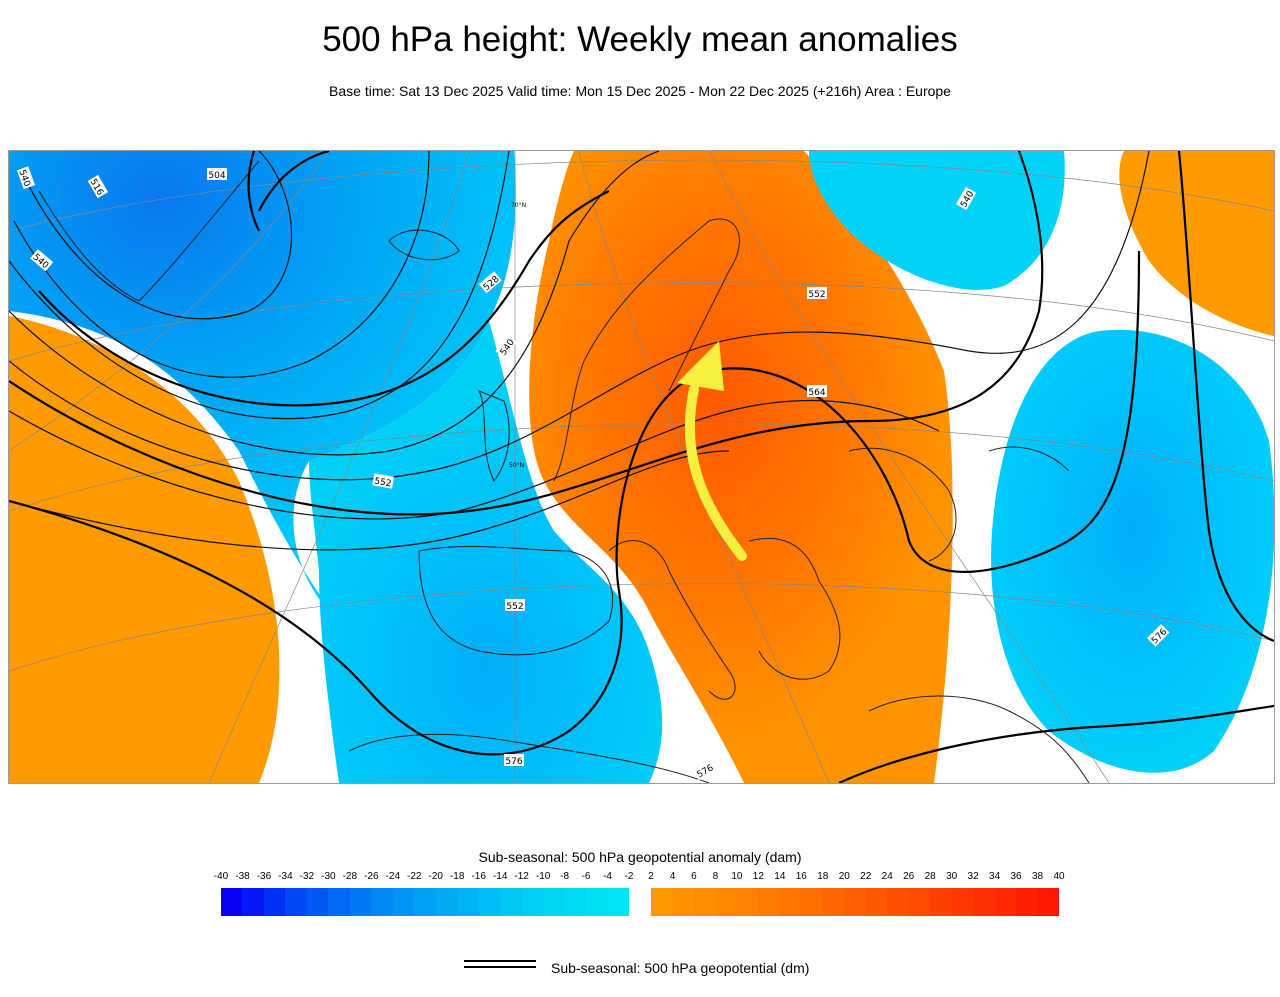 The image size is (1280, 997). What do you see at coordinates (435, 876) in the screenshot?
I see `colorbar-tick-label: -20` at bounding box center [435, 876].